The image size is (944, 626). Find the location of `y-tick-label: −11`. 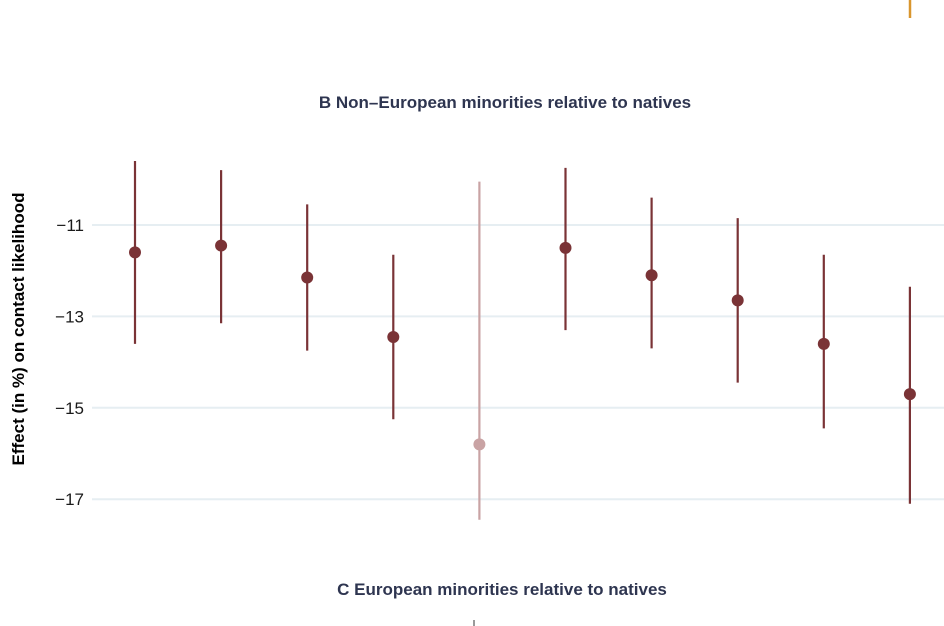

y-tick-label: −11 is located at coordinates (70, 225).